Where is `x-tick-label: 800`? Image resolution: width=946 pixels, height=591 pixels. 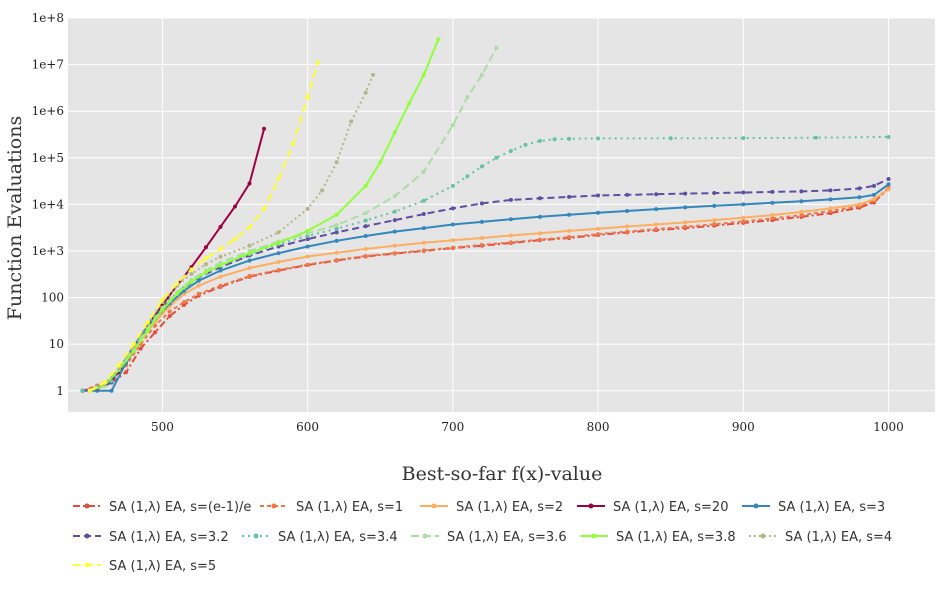
x-tick-label: 800 is located at coordinates (598, 427).